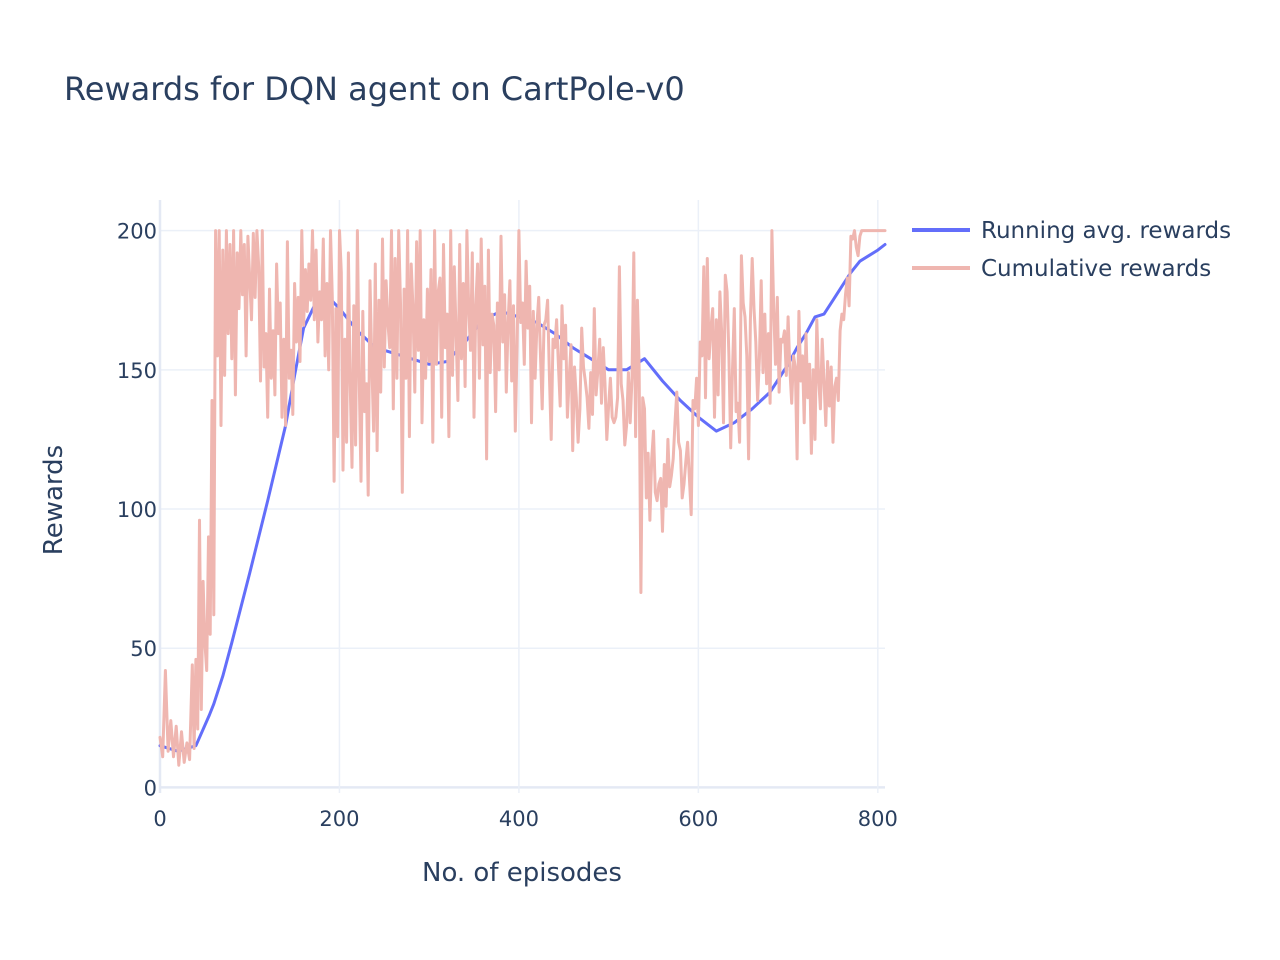 The height and width of the screenshot is (960, 1280). I want to click on x-axis-ticks: 0 200 400 600 800, so click(525, 819).